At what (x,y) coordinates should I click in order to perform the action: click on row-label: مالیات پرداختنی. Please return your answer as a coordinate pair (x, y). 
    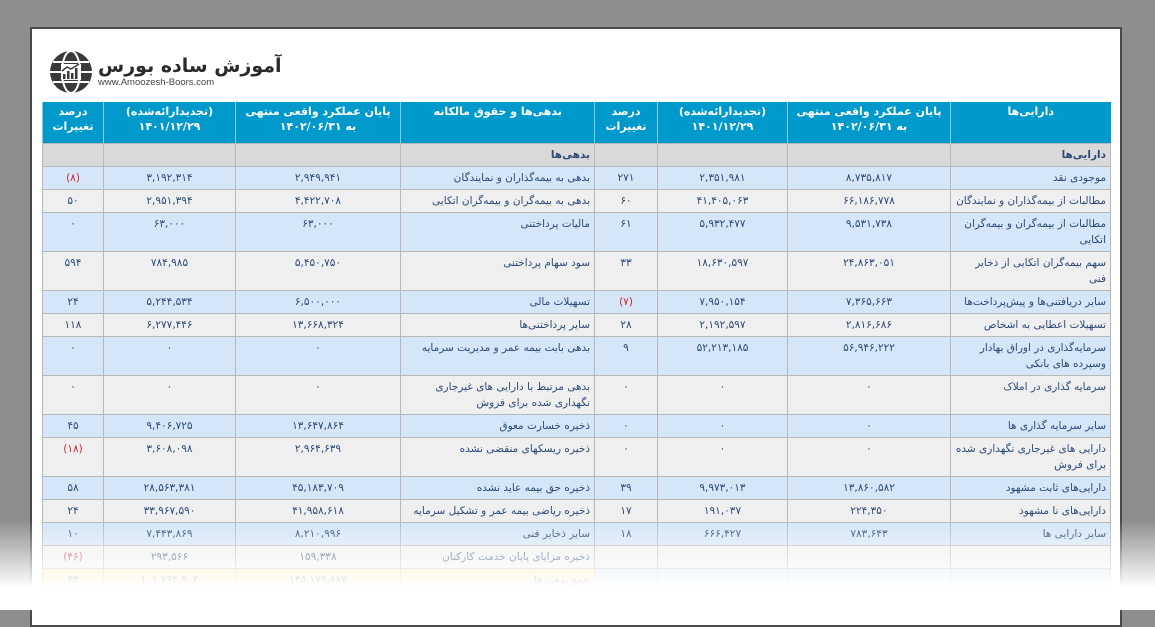
    Looking at the image, I should click on (497, 232).